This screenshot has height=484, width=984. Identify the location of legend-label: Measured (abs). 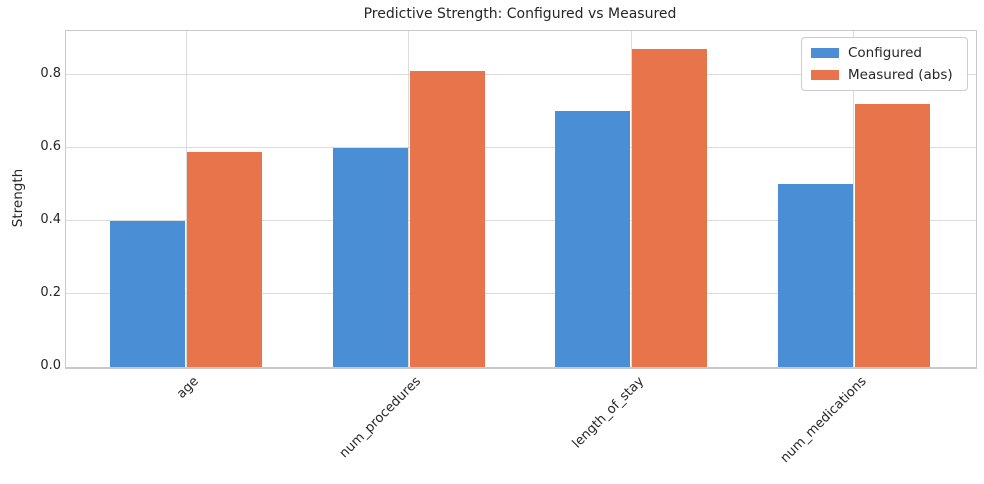
(900, 75).